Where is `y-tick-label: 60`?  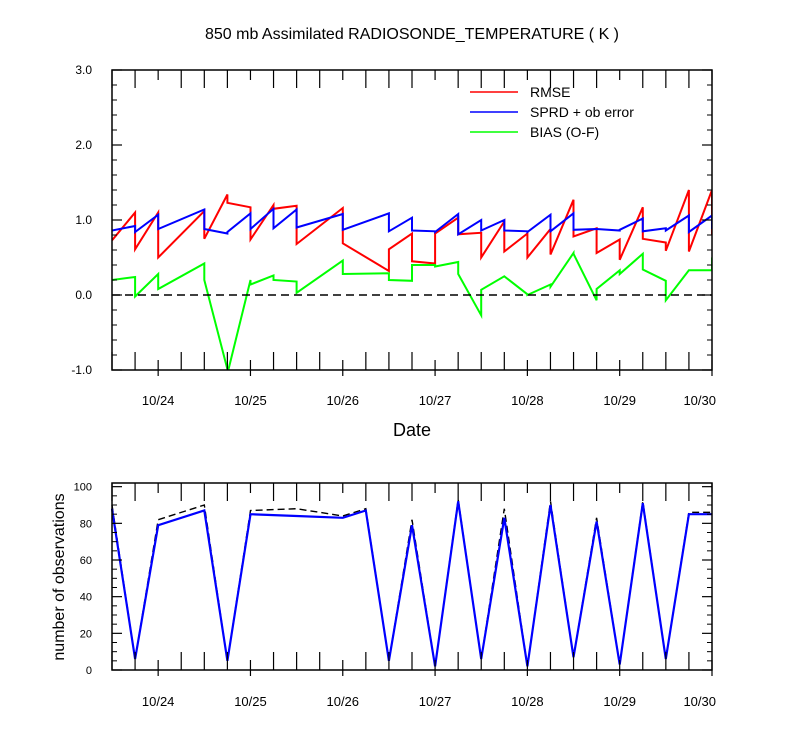
y-tick-label: 60 is located at coordinates (86, 561).